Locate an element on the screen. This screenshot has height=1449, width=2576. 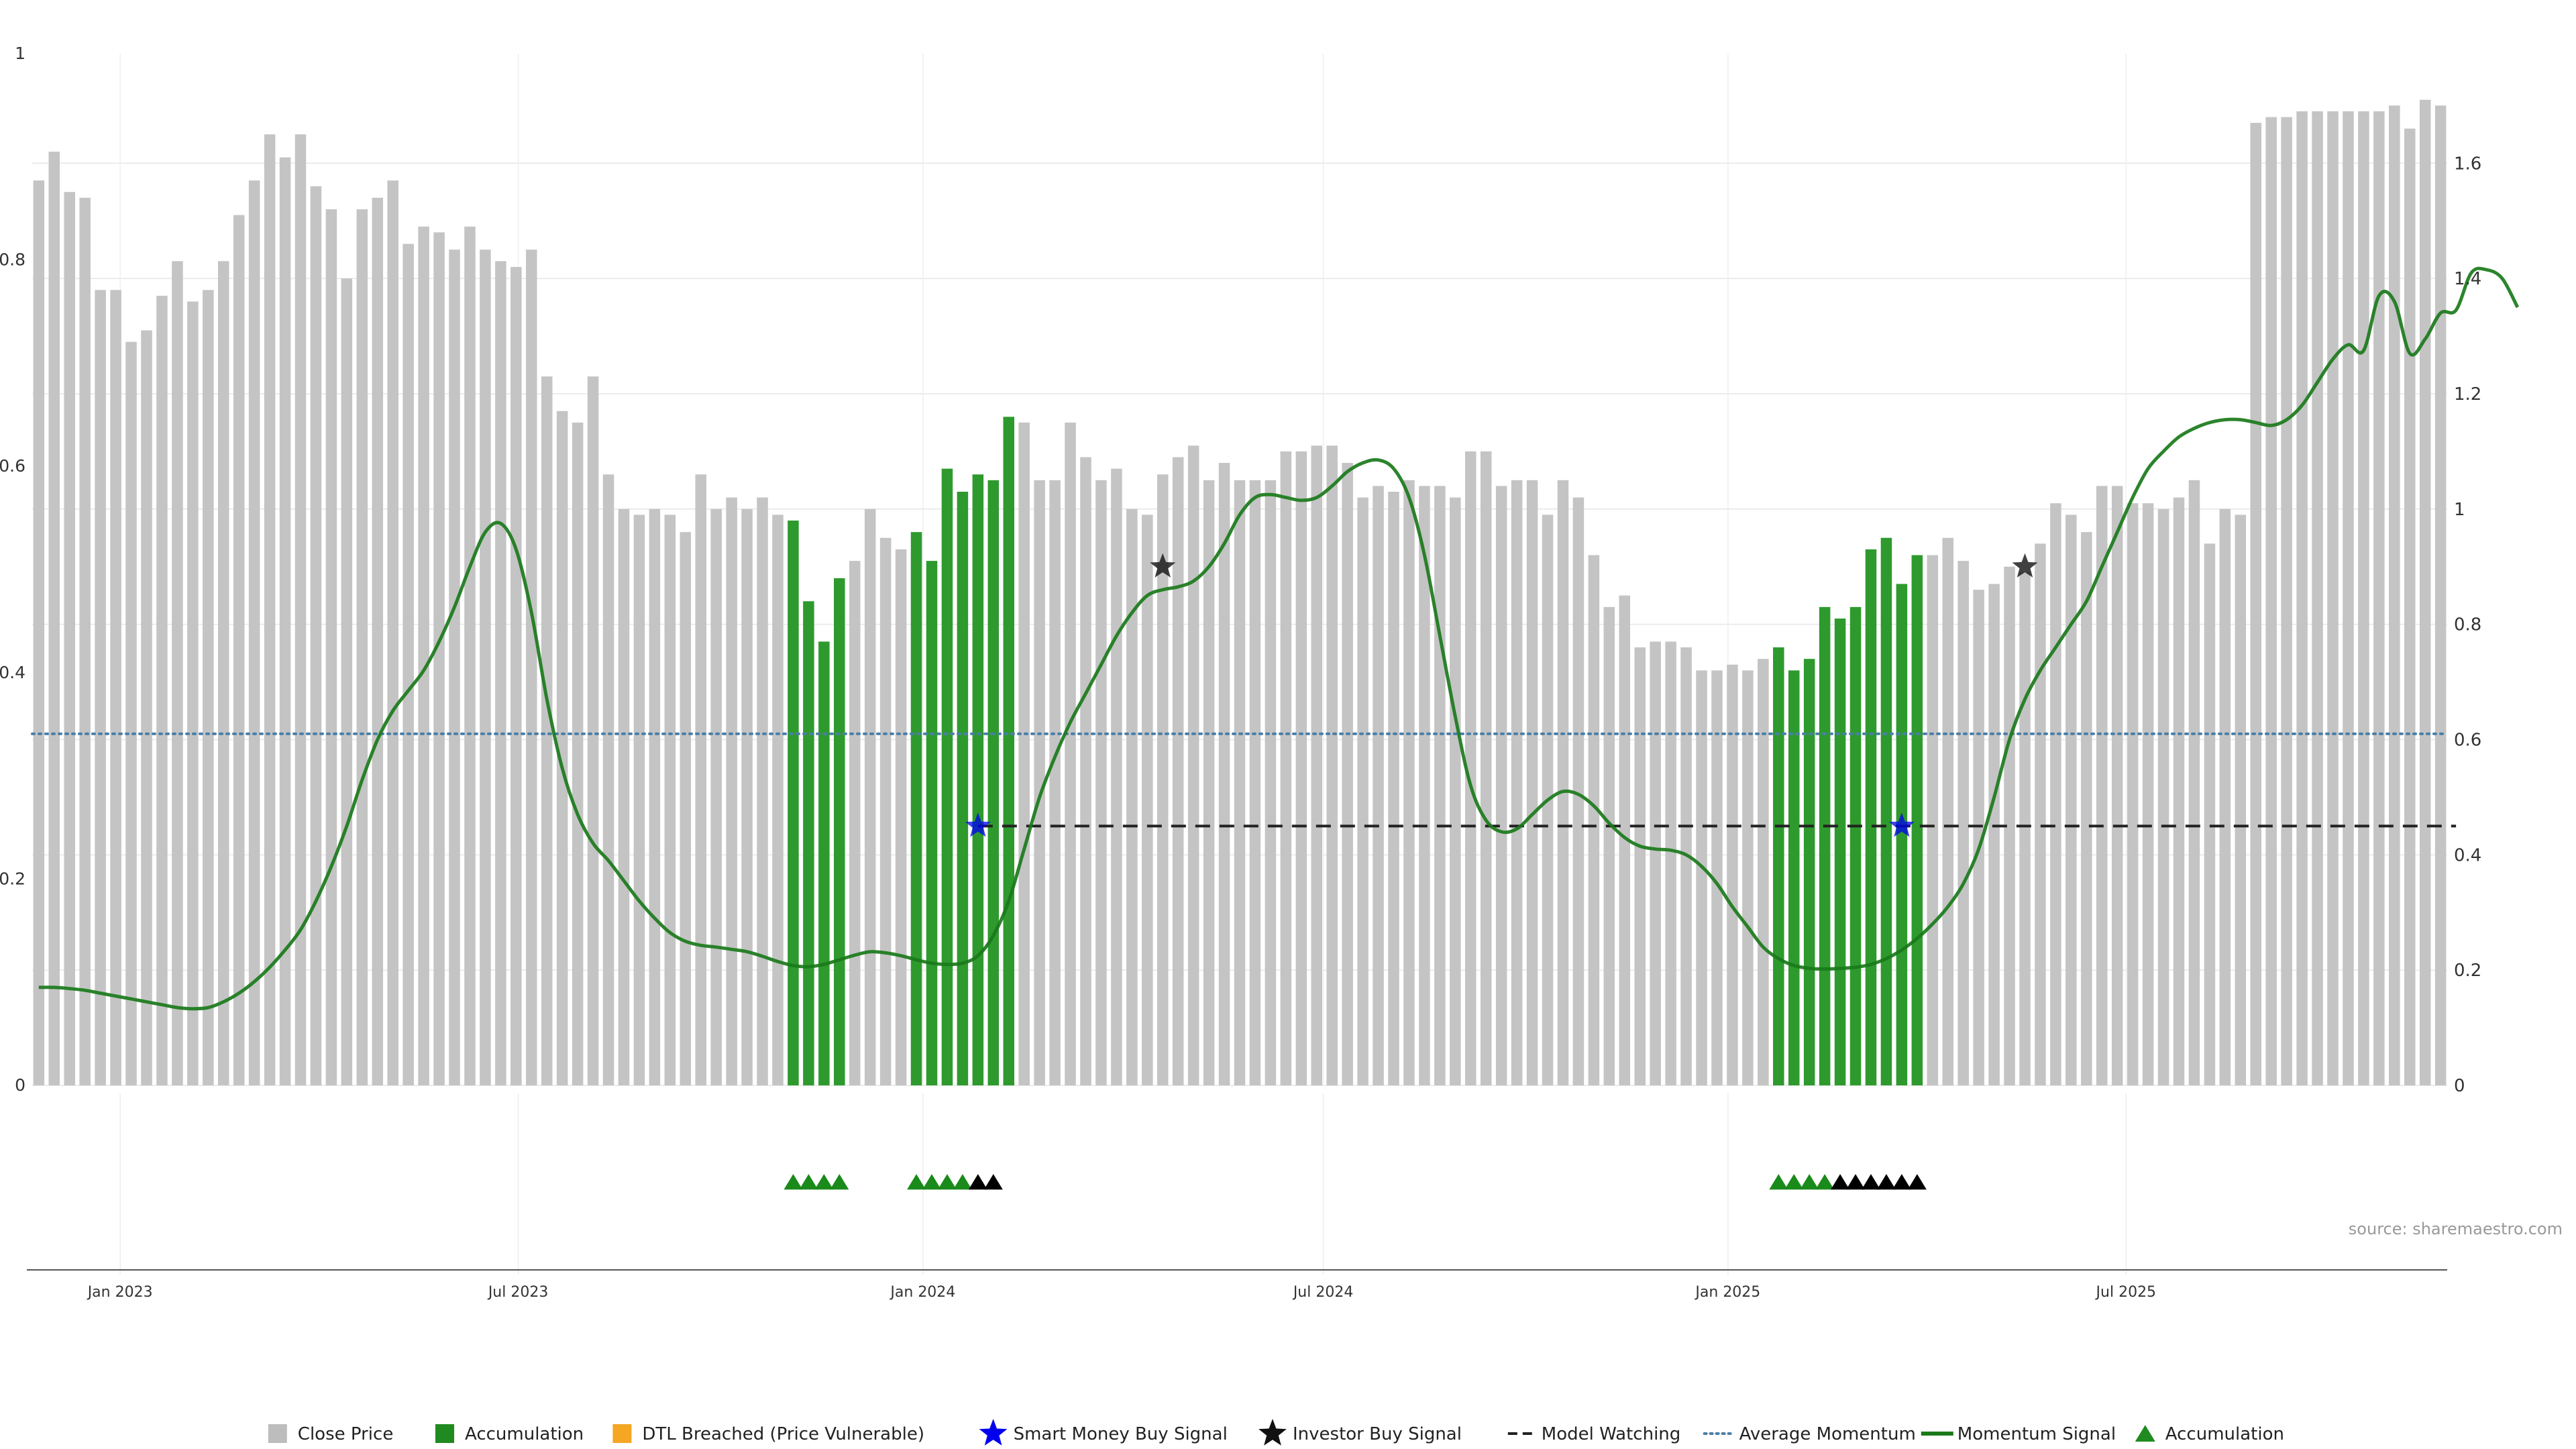
legend-item: Momentum Signal is located at coordinates (2018, 1434).